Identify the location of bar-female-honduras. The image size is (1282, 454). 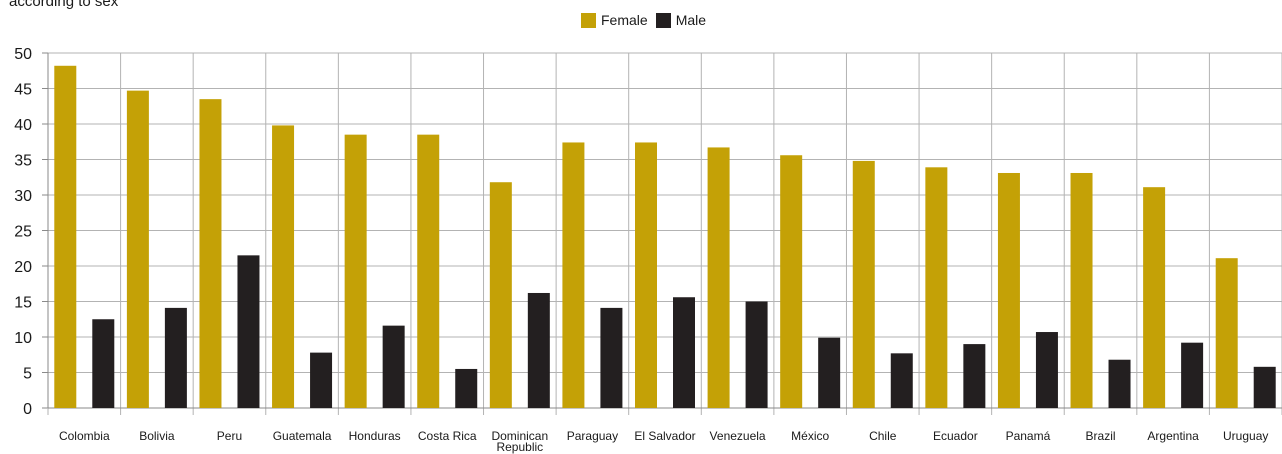
(355, 271).